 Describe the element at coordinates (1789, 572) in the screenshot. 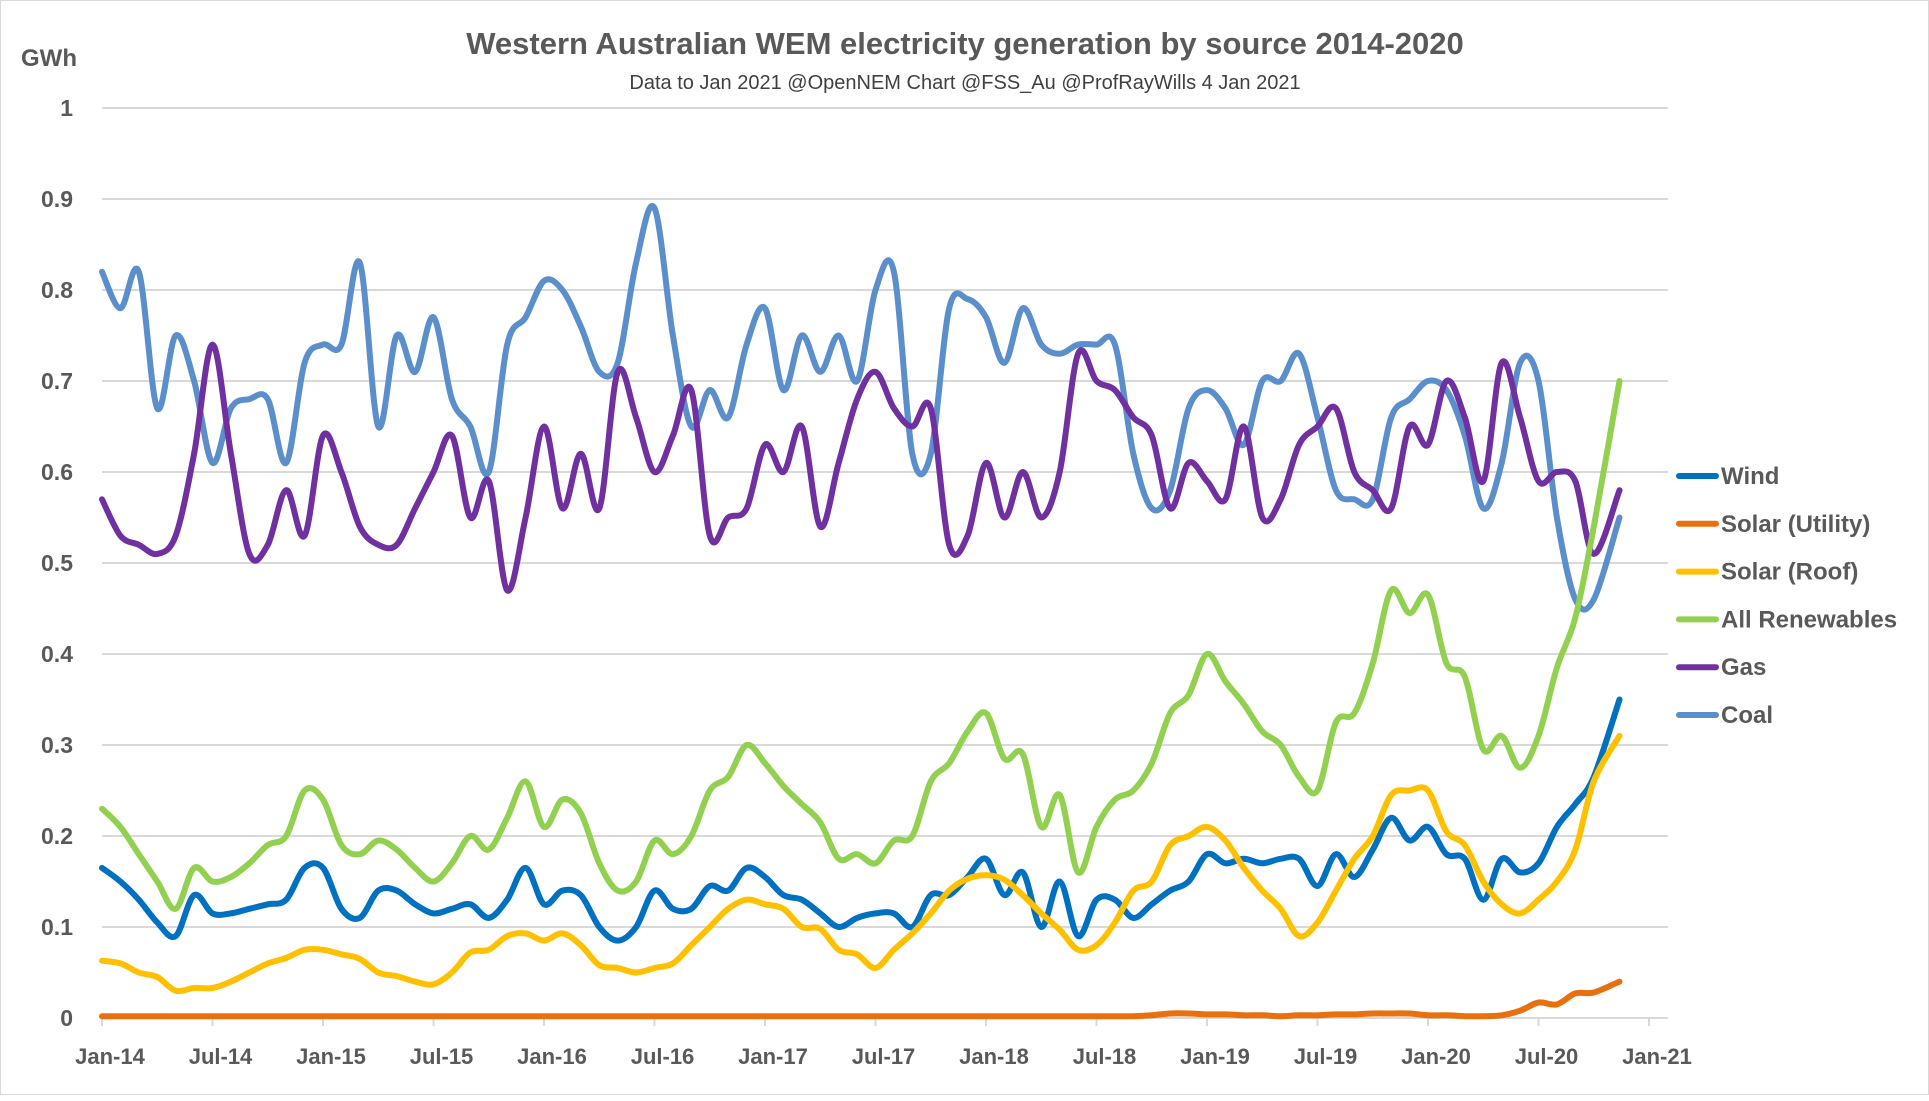

I see `legend-label-solar-roof: Solar (Roof)` at that location.